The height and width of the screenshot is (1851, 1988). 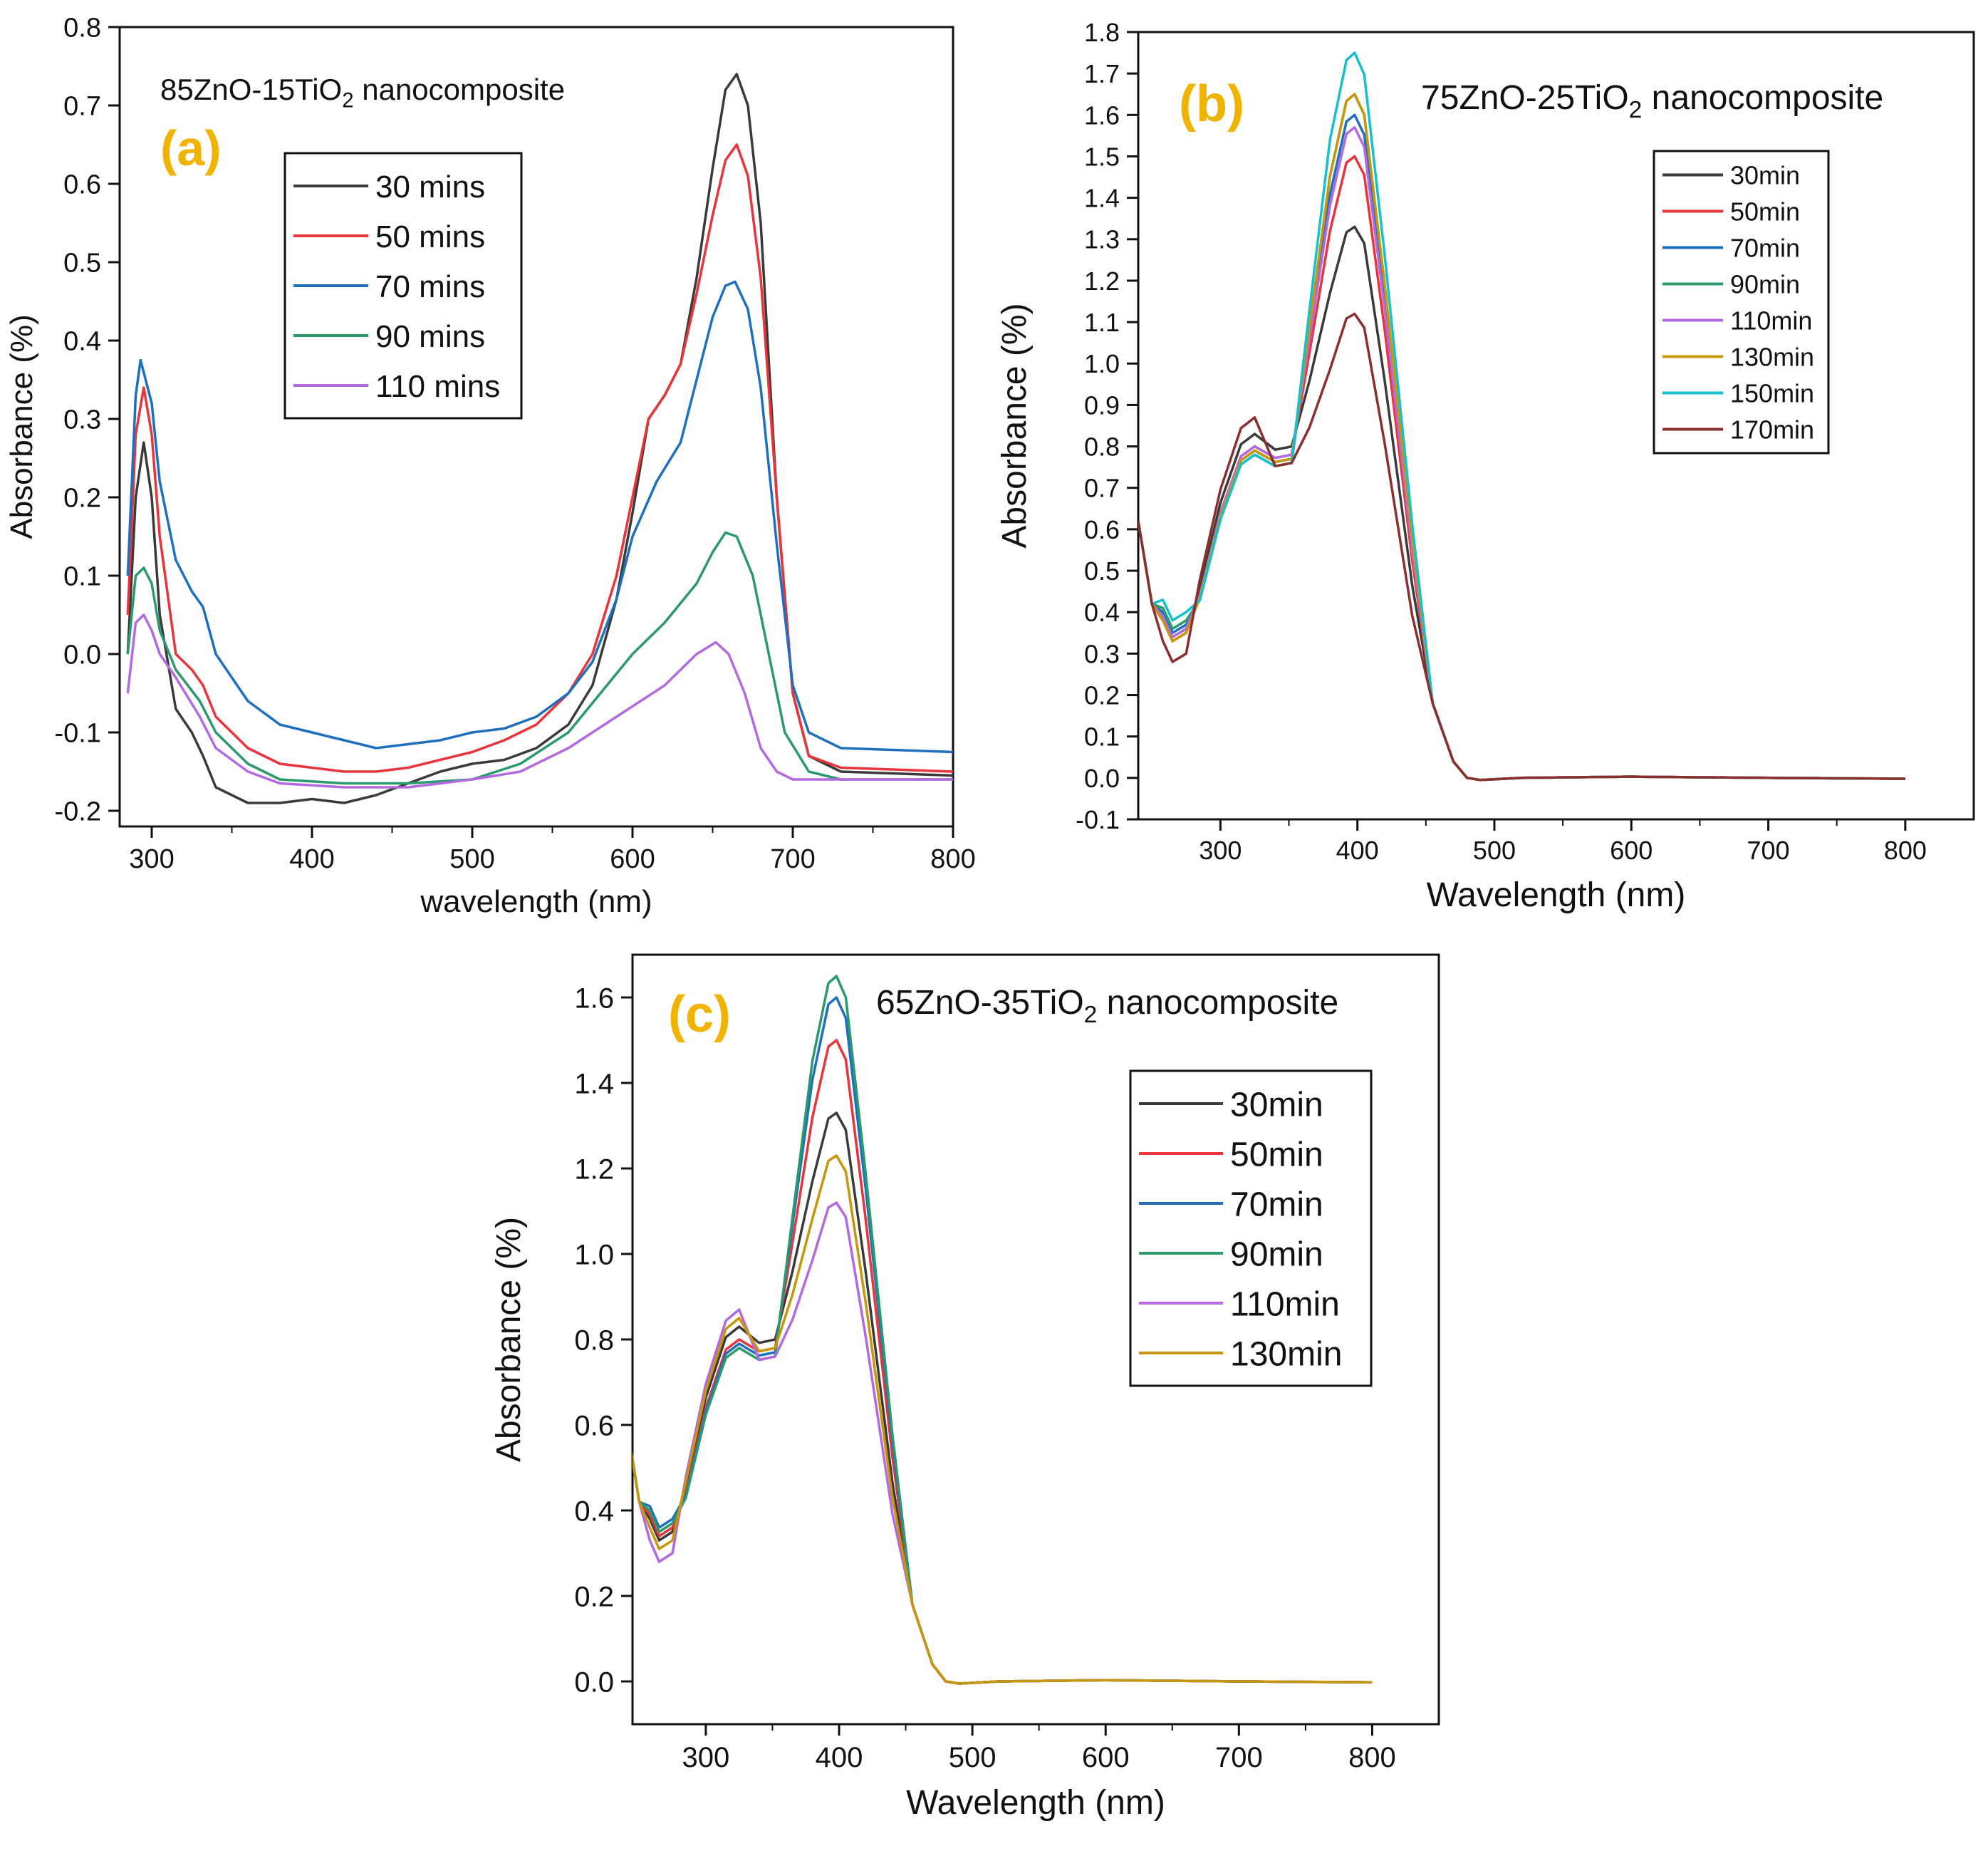 I want to click on legend-label: 110 mins, so click(x=437, y=386).